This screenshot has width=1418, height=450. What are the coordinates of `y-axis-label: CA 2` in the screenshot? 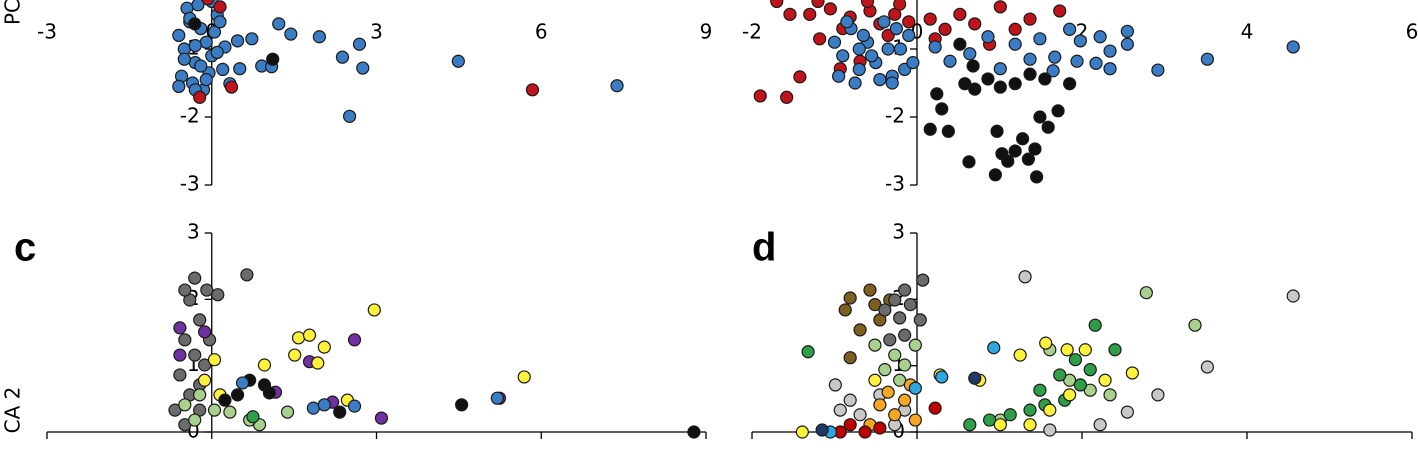 It's located at (13, 410).